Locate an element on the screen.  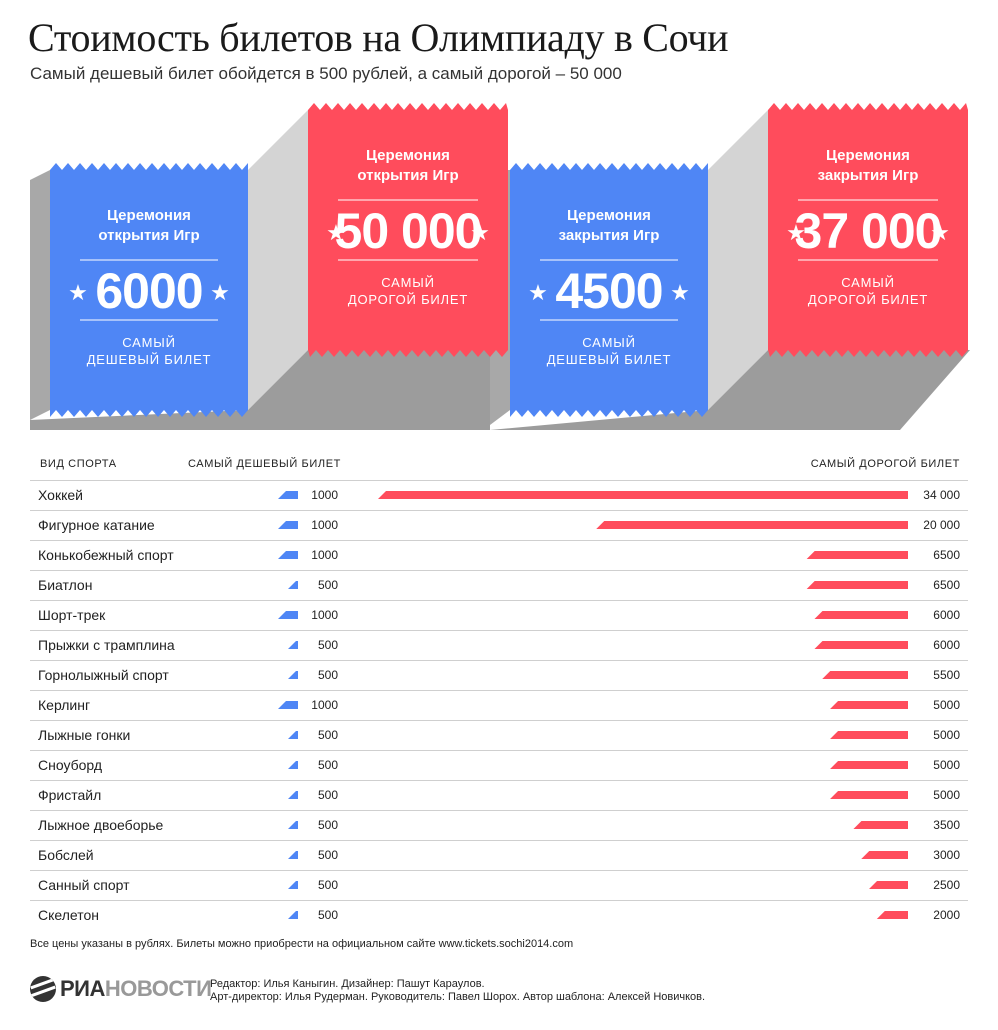
table-row: Керлинг 1000 5000 is located at coordinates (499, 709).